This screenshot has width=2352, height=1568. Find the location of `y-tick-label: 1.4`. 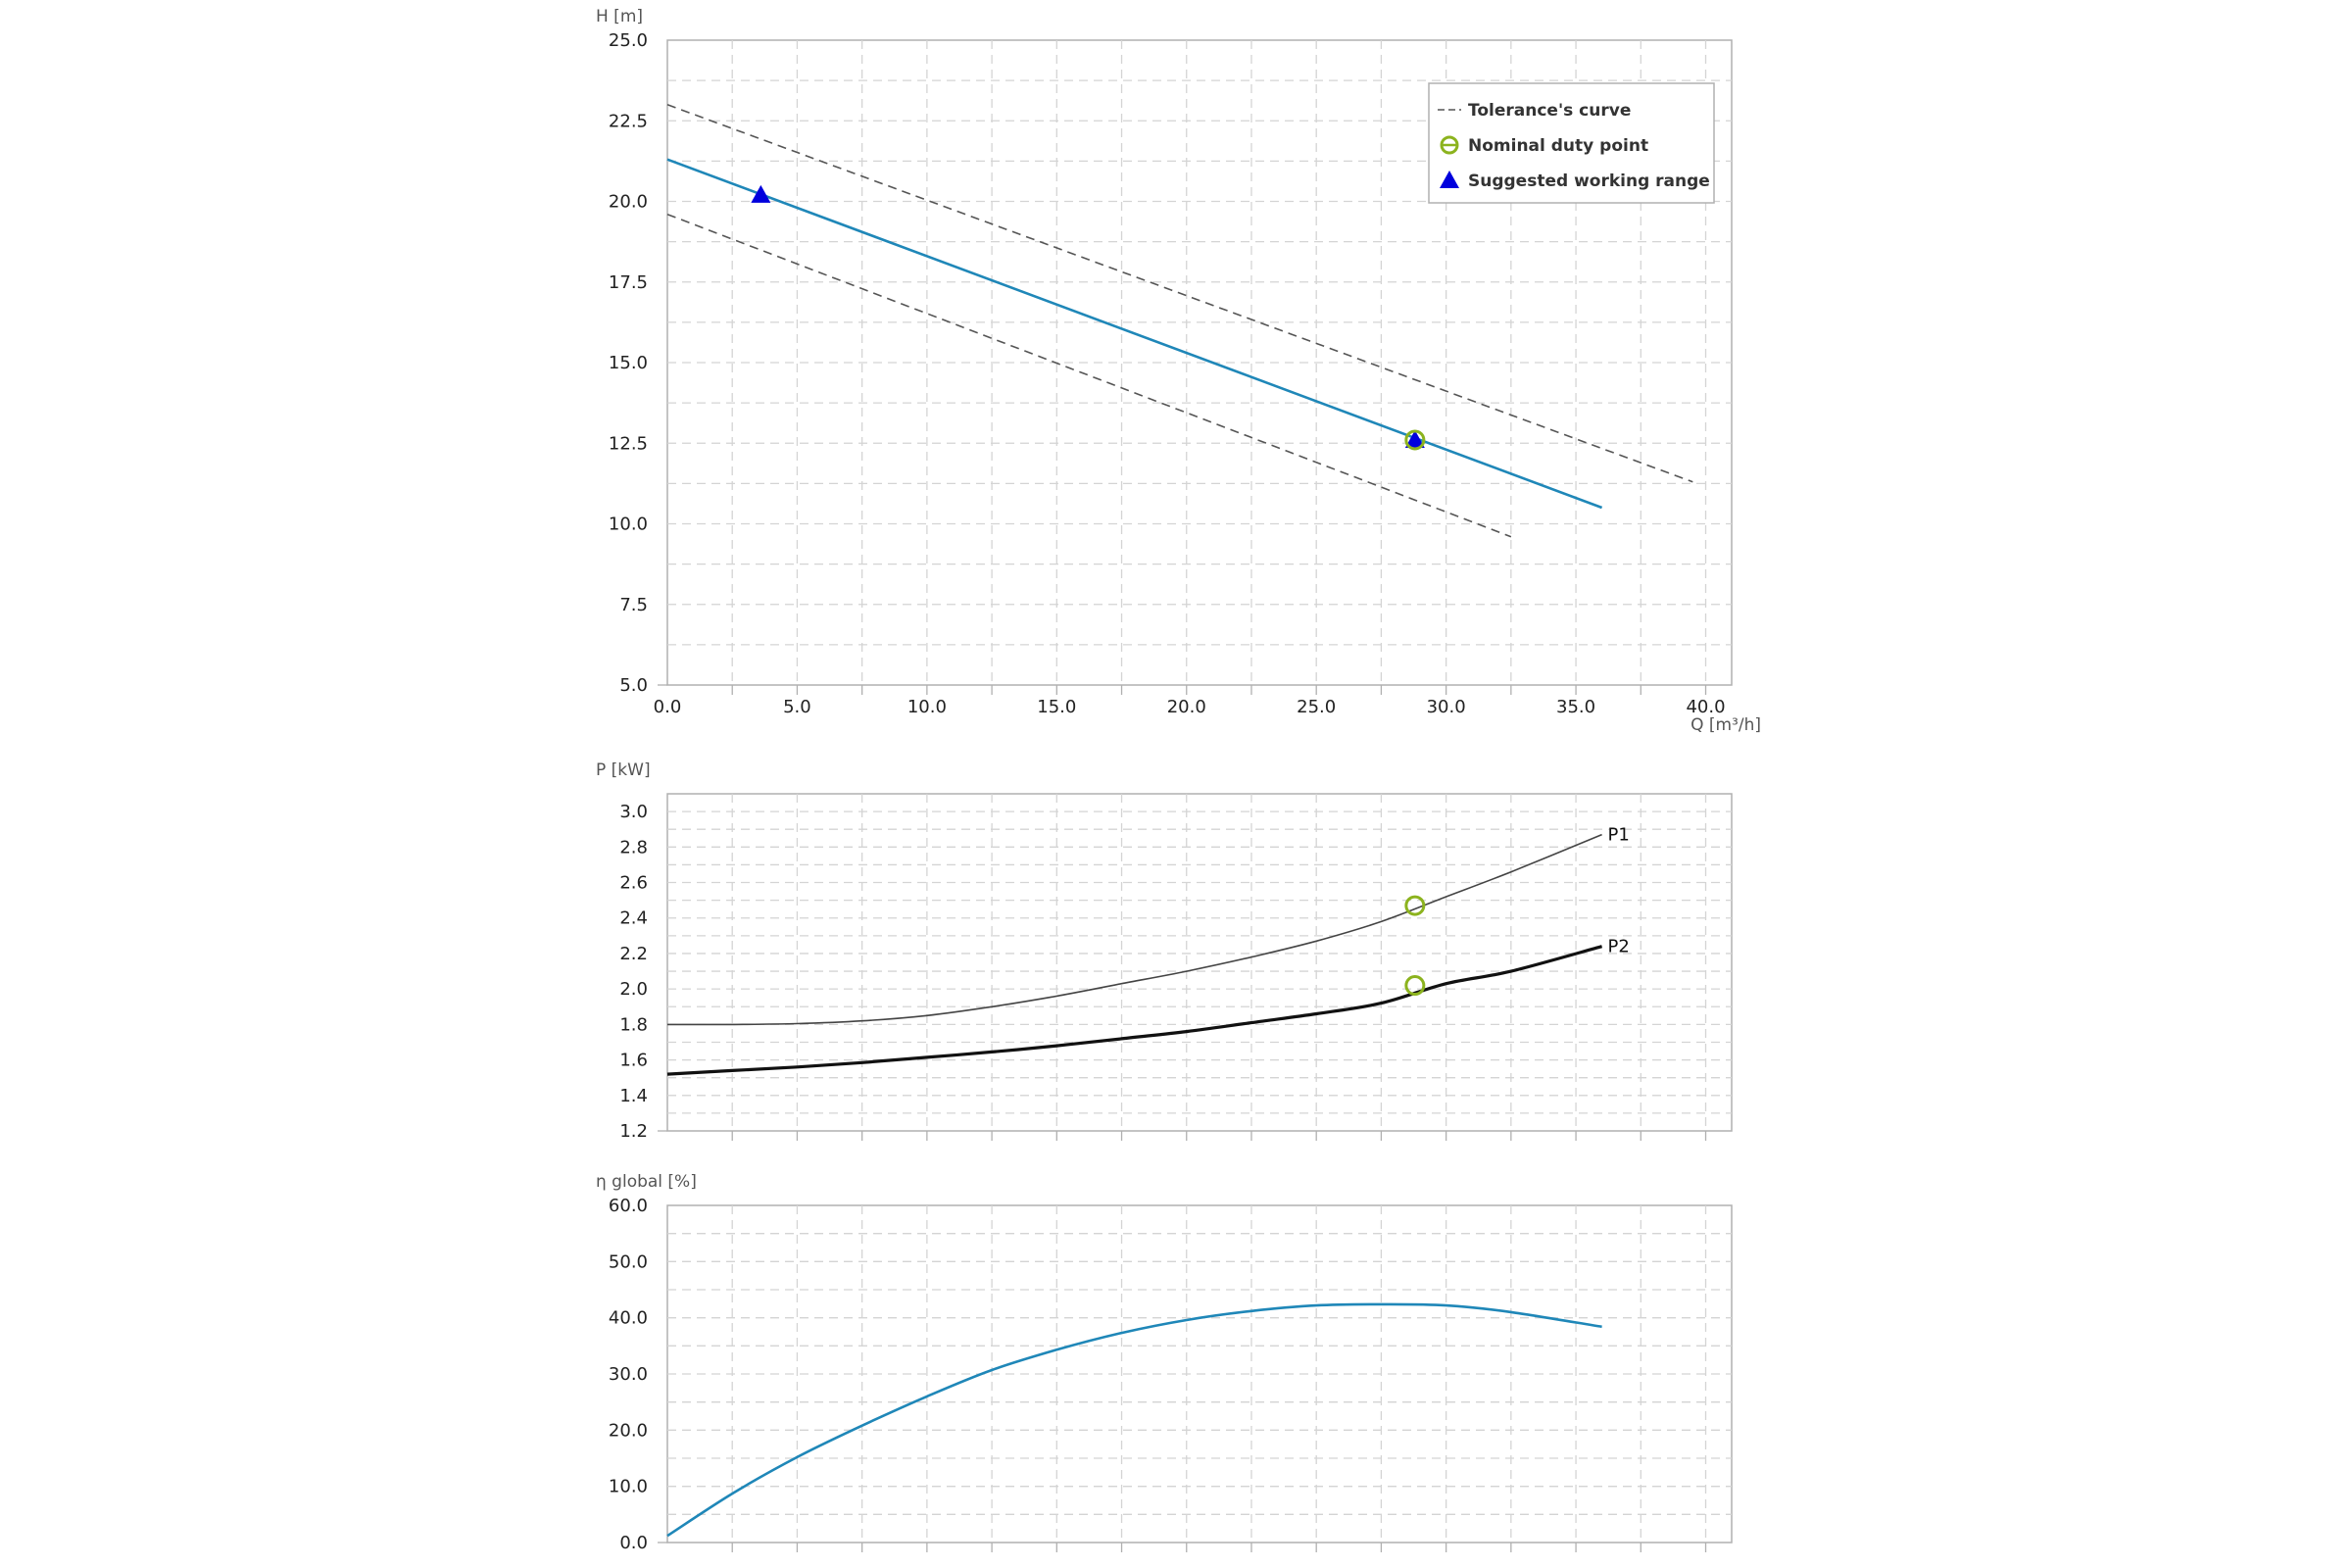

y-tick-label: 1.4 is located at coordinates (633, 1096).